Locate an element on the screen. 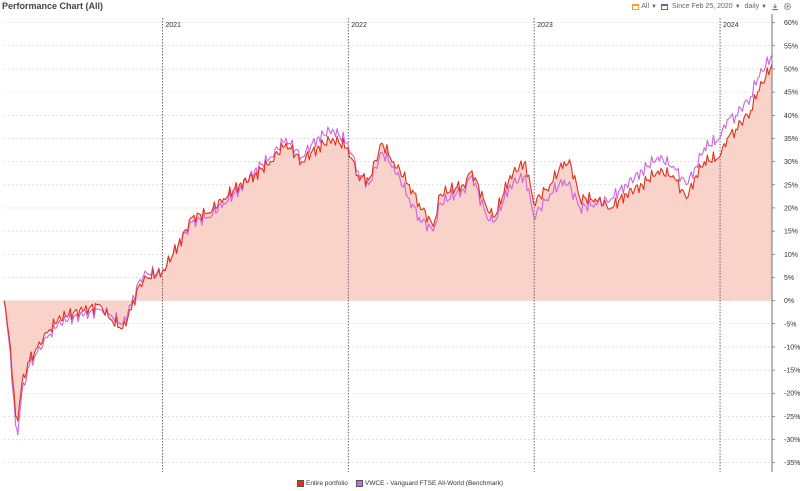 The image size is (800, 491). download-icon is located at coordinates (775, 6).